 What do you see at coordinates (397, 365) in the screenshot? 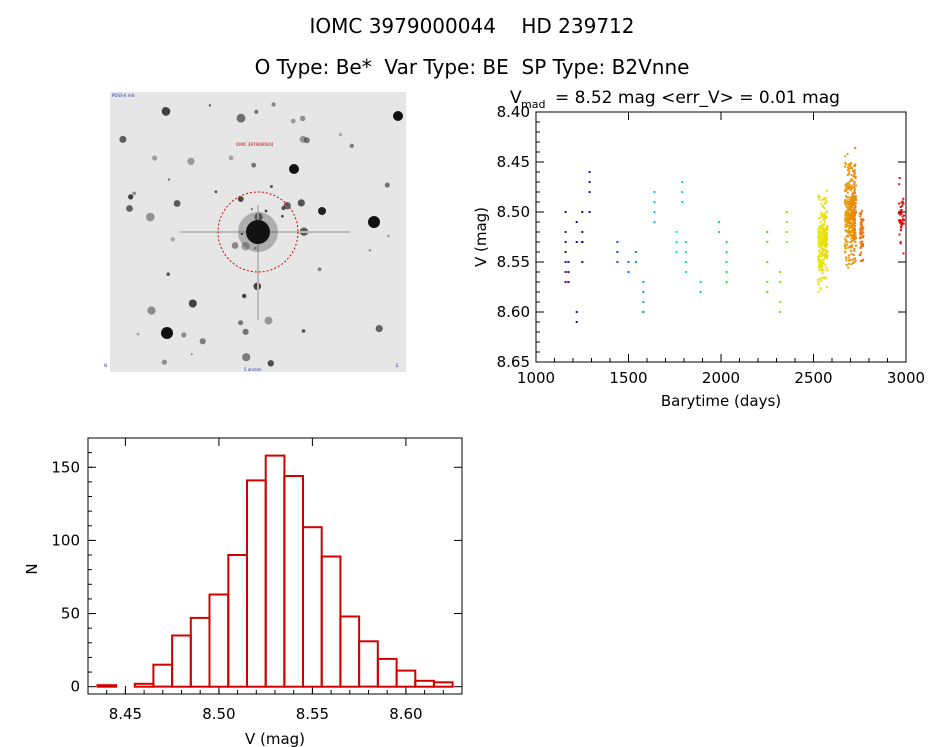
I see `finder-label-east: E` at bounding box center [397, 365].